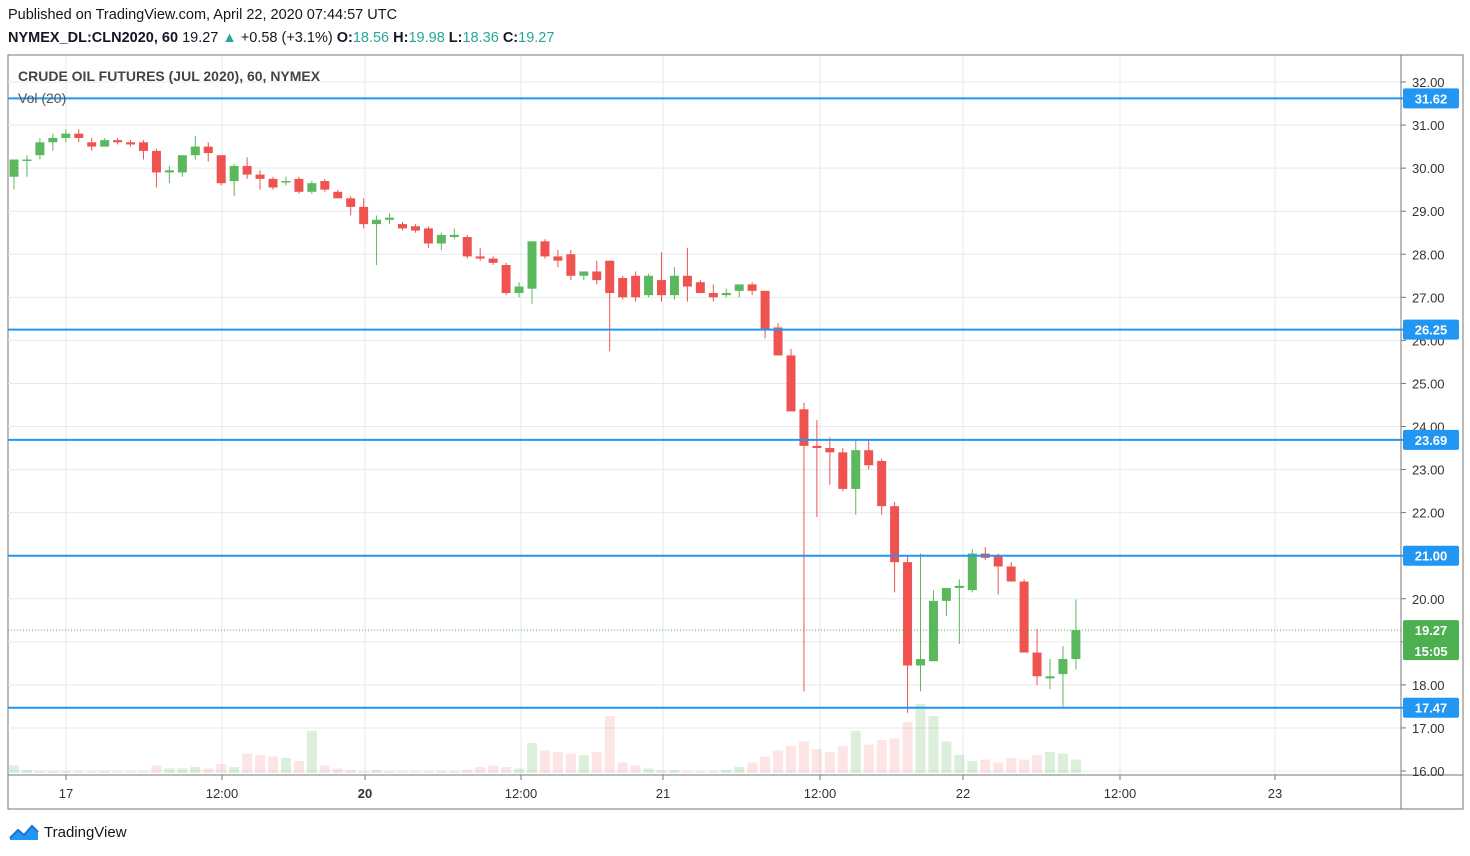 The width and height of the screenshot is (1470, 856). What do you see at coordinates (1431, 630) in the screenshot?
I see `last-price-tag-text: 19.27` at bounding box center [1431, 630].